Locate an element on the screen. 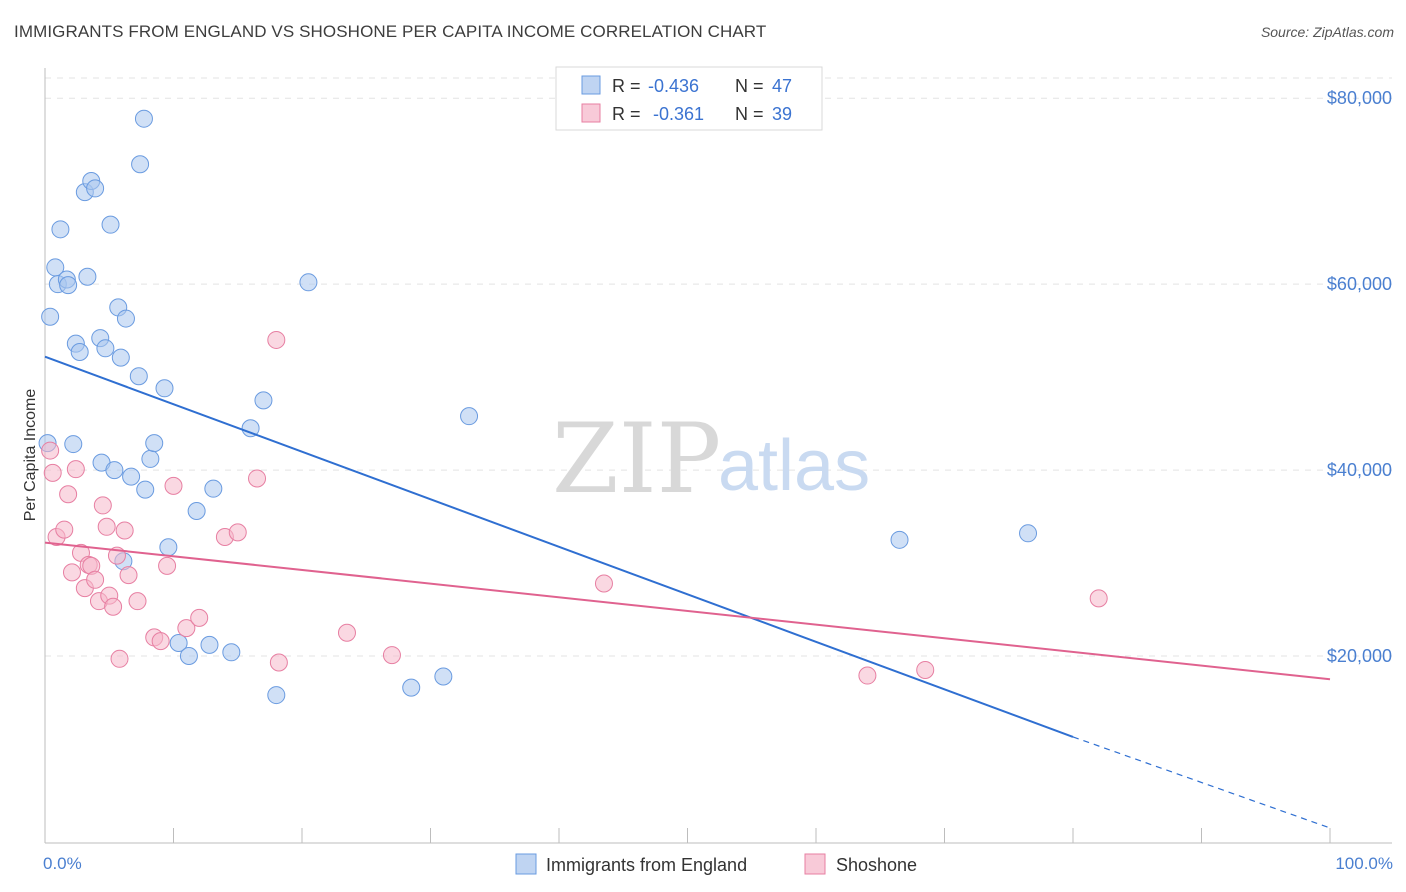 The height and width of the screenshot is (892, 1406). bottom-legend-swatch-shoshone is located at coordinates (815, 864).